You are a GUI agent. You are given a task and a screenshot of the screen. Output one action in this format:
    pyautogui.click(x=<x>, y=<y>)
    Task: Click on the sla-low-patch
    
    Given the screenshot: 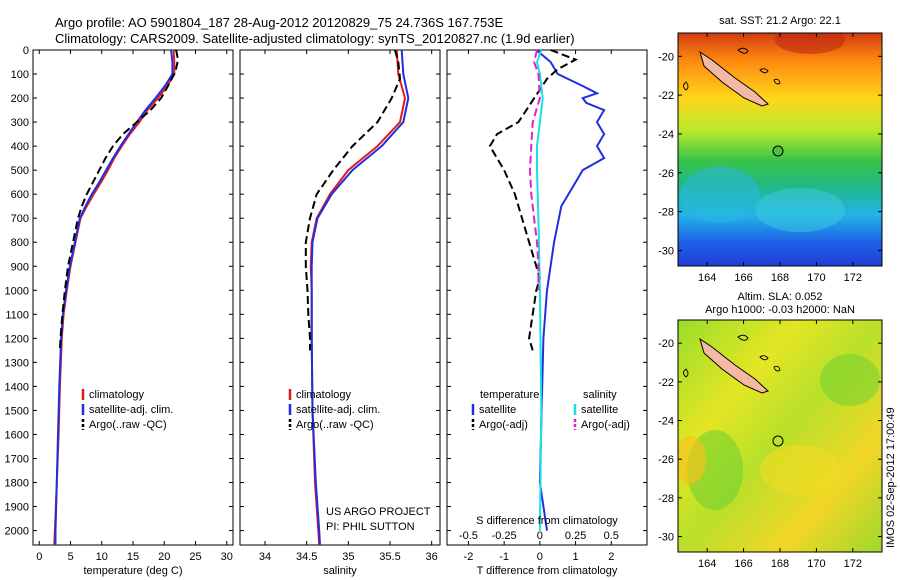 What is the action you would take?
    pyautogui.click(x=850, y=380)
    